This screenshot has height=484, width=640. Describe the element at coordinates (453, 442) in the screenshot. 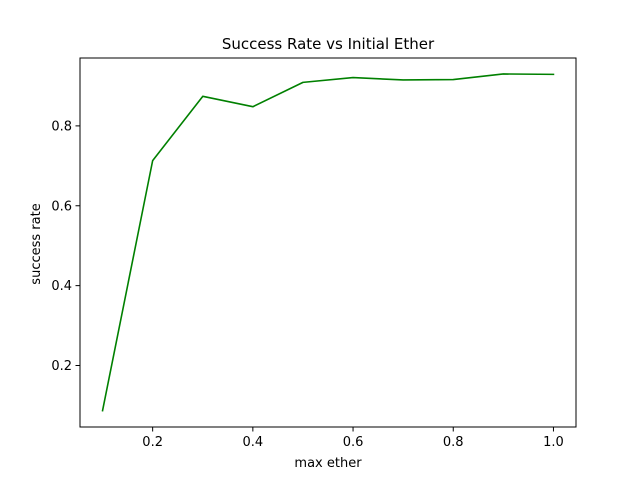

I see `x-tick-label: 0.8` at that location.